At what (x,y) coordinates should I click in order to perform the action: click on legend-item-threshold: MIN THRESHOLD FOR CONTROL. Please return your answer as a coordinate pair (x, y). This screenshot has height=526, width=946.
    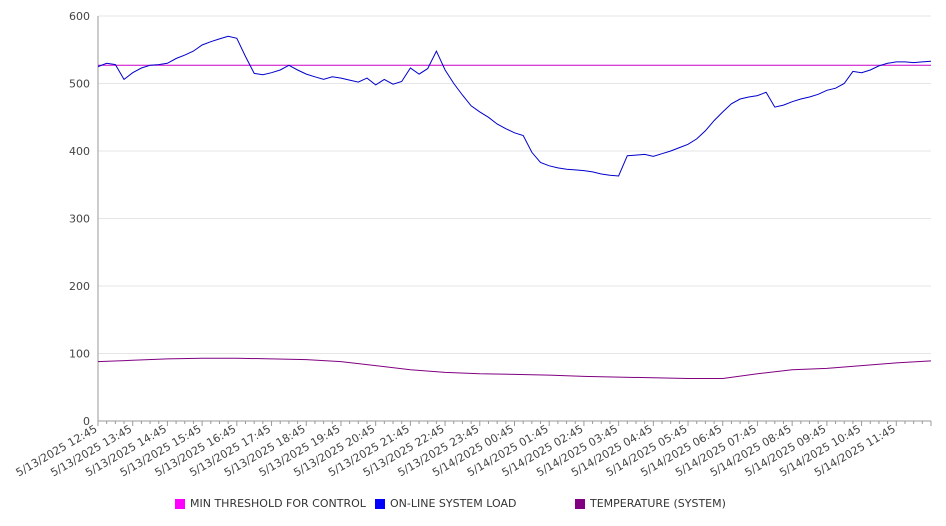
    Looking at the image, I should click on (270, 503).